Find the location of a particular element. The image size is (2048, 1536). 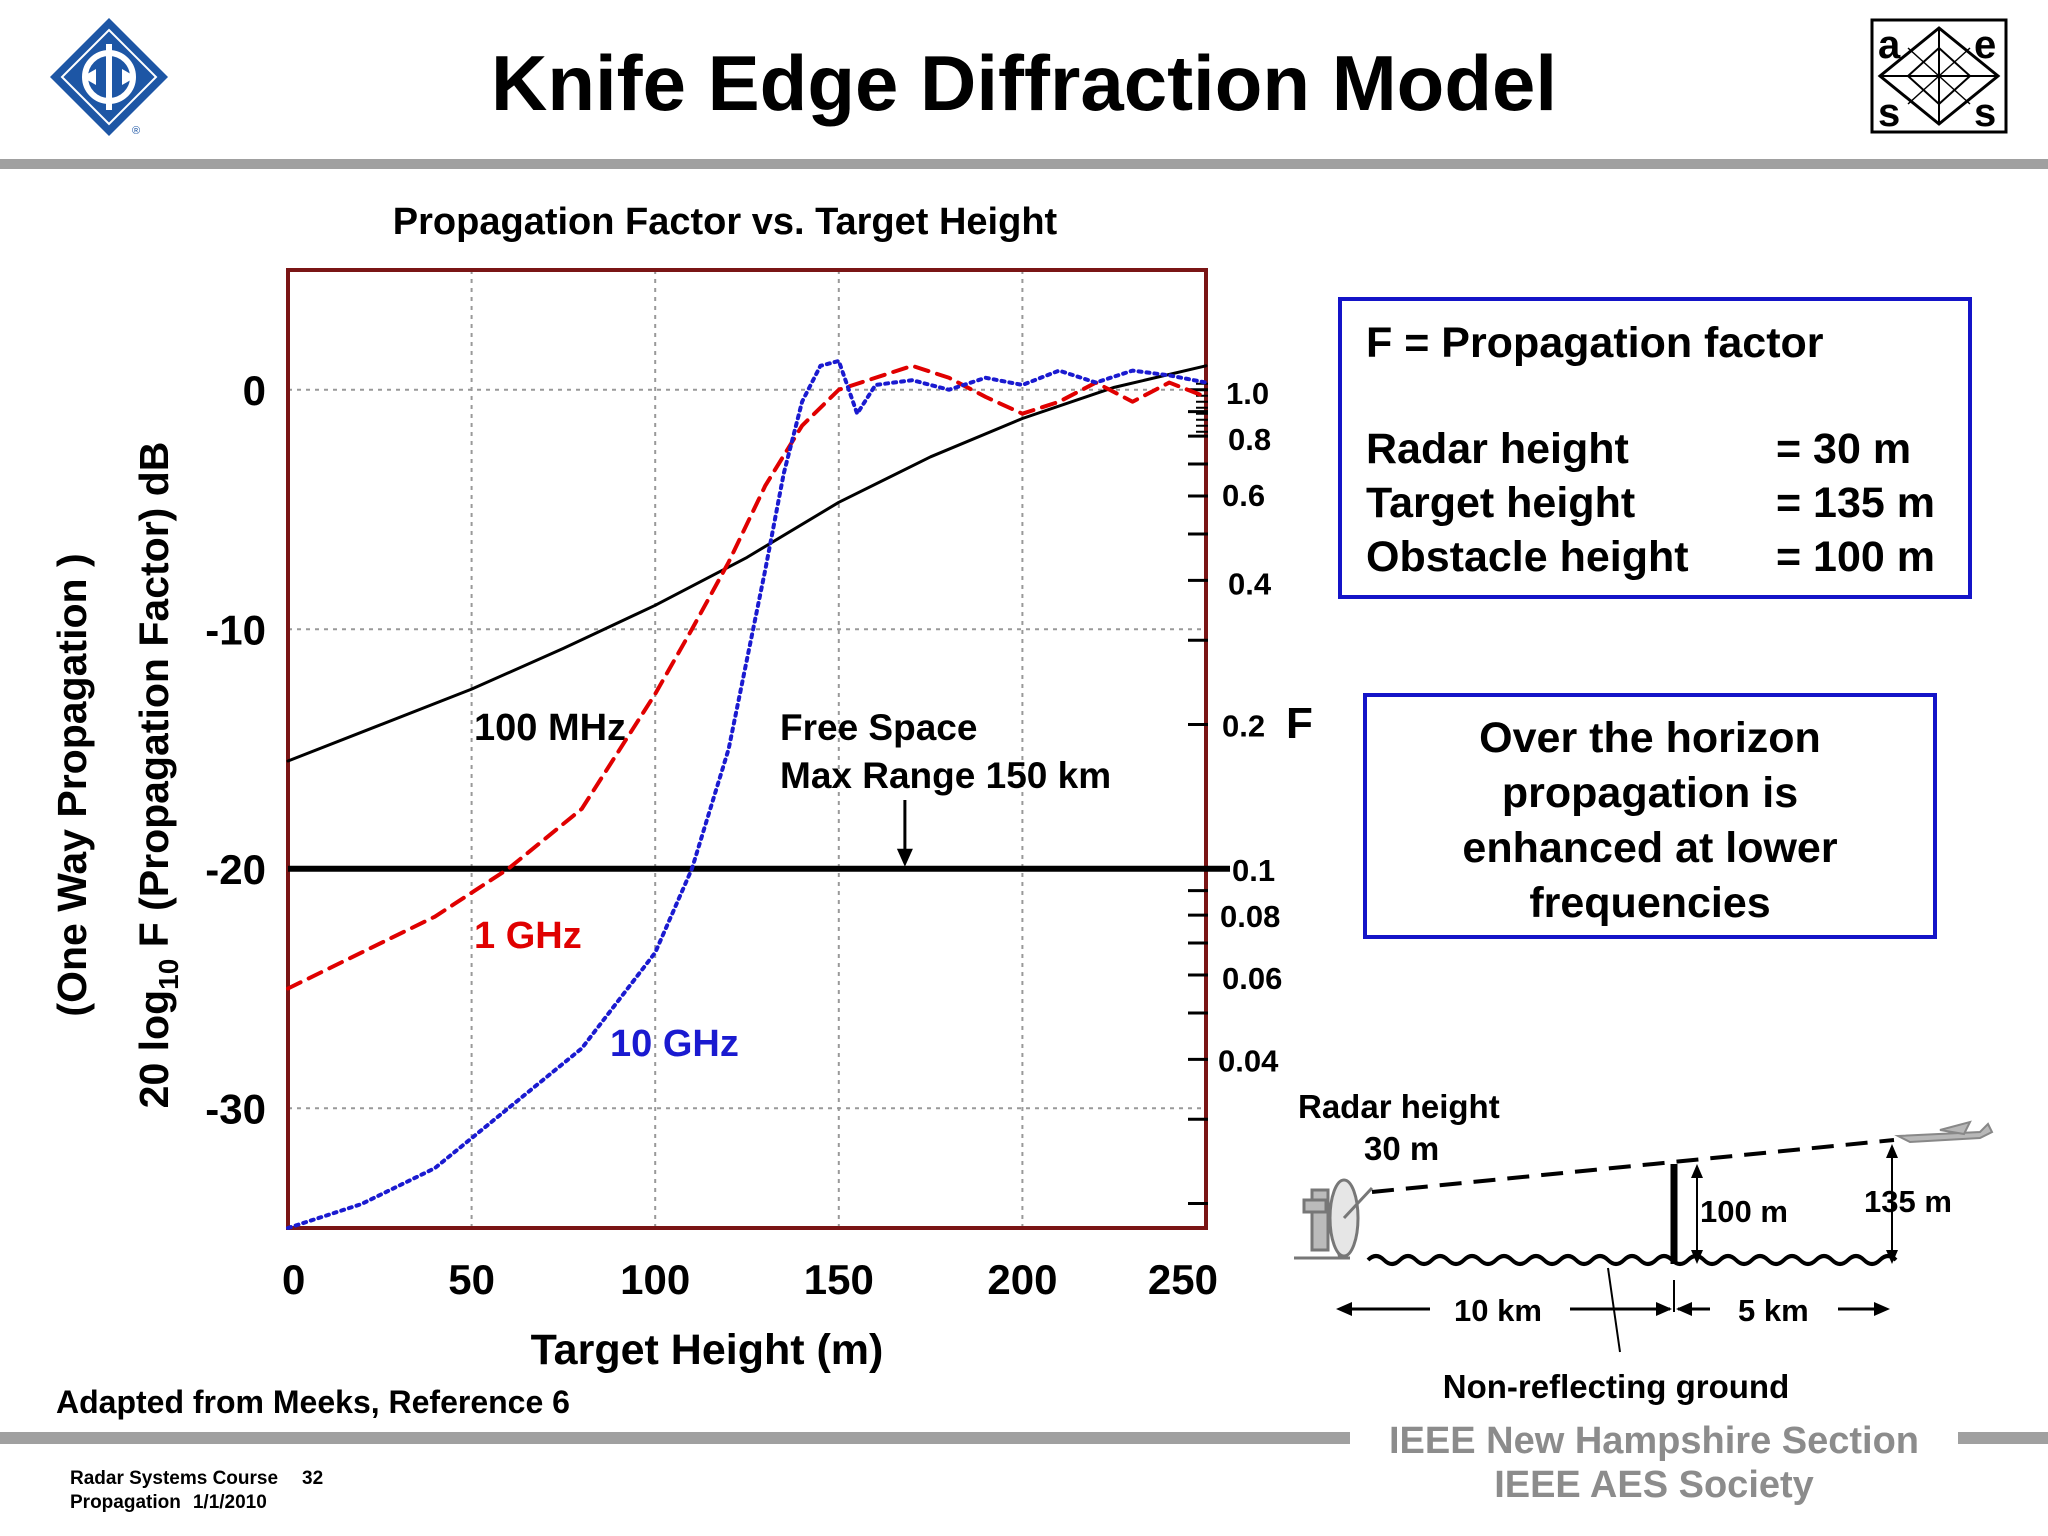

x-tick-label: 150 is located at coordinates (839, 1279).